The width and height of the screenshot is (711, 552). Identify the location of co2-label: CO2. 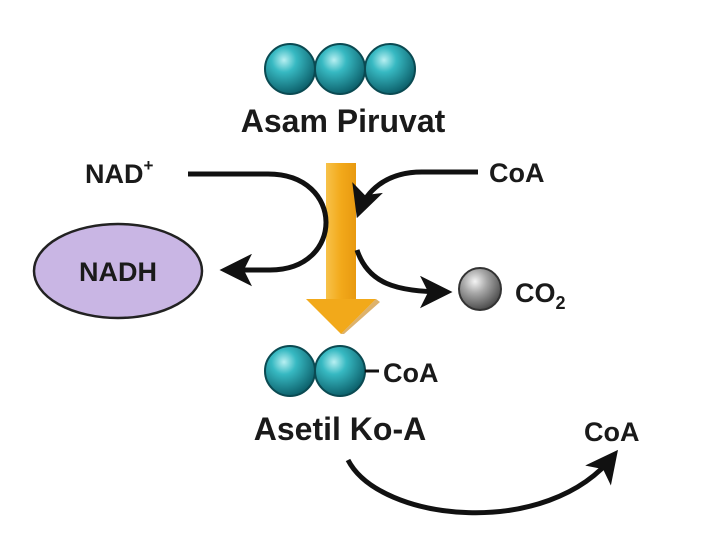
(540, 295).